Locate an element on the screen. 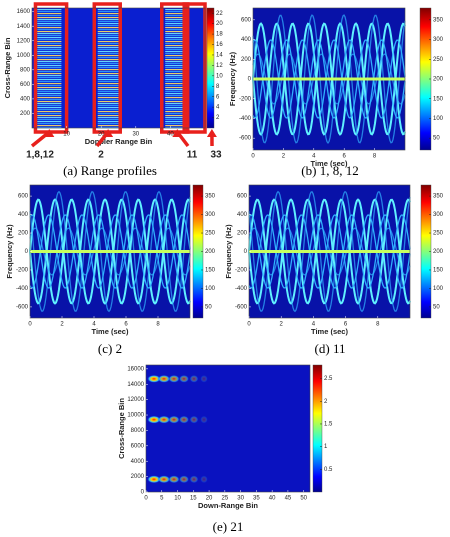 Image resolution: width=450 pixels, height=537 pixels. y-tick-label: 1400 is located at coordinates (24, 27).